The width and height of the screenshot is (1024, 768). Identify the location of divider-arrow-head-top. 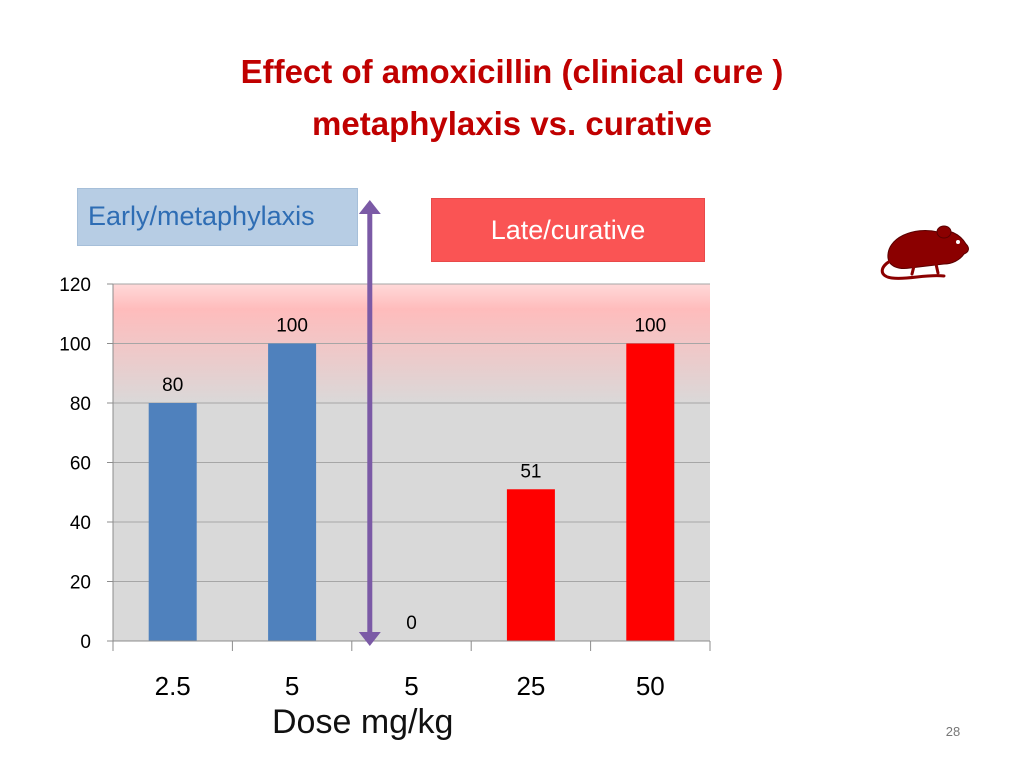
(369, 207).